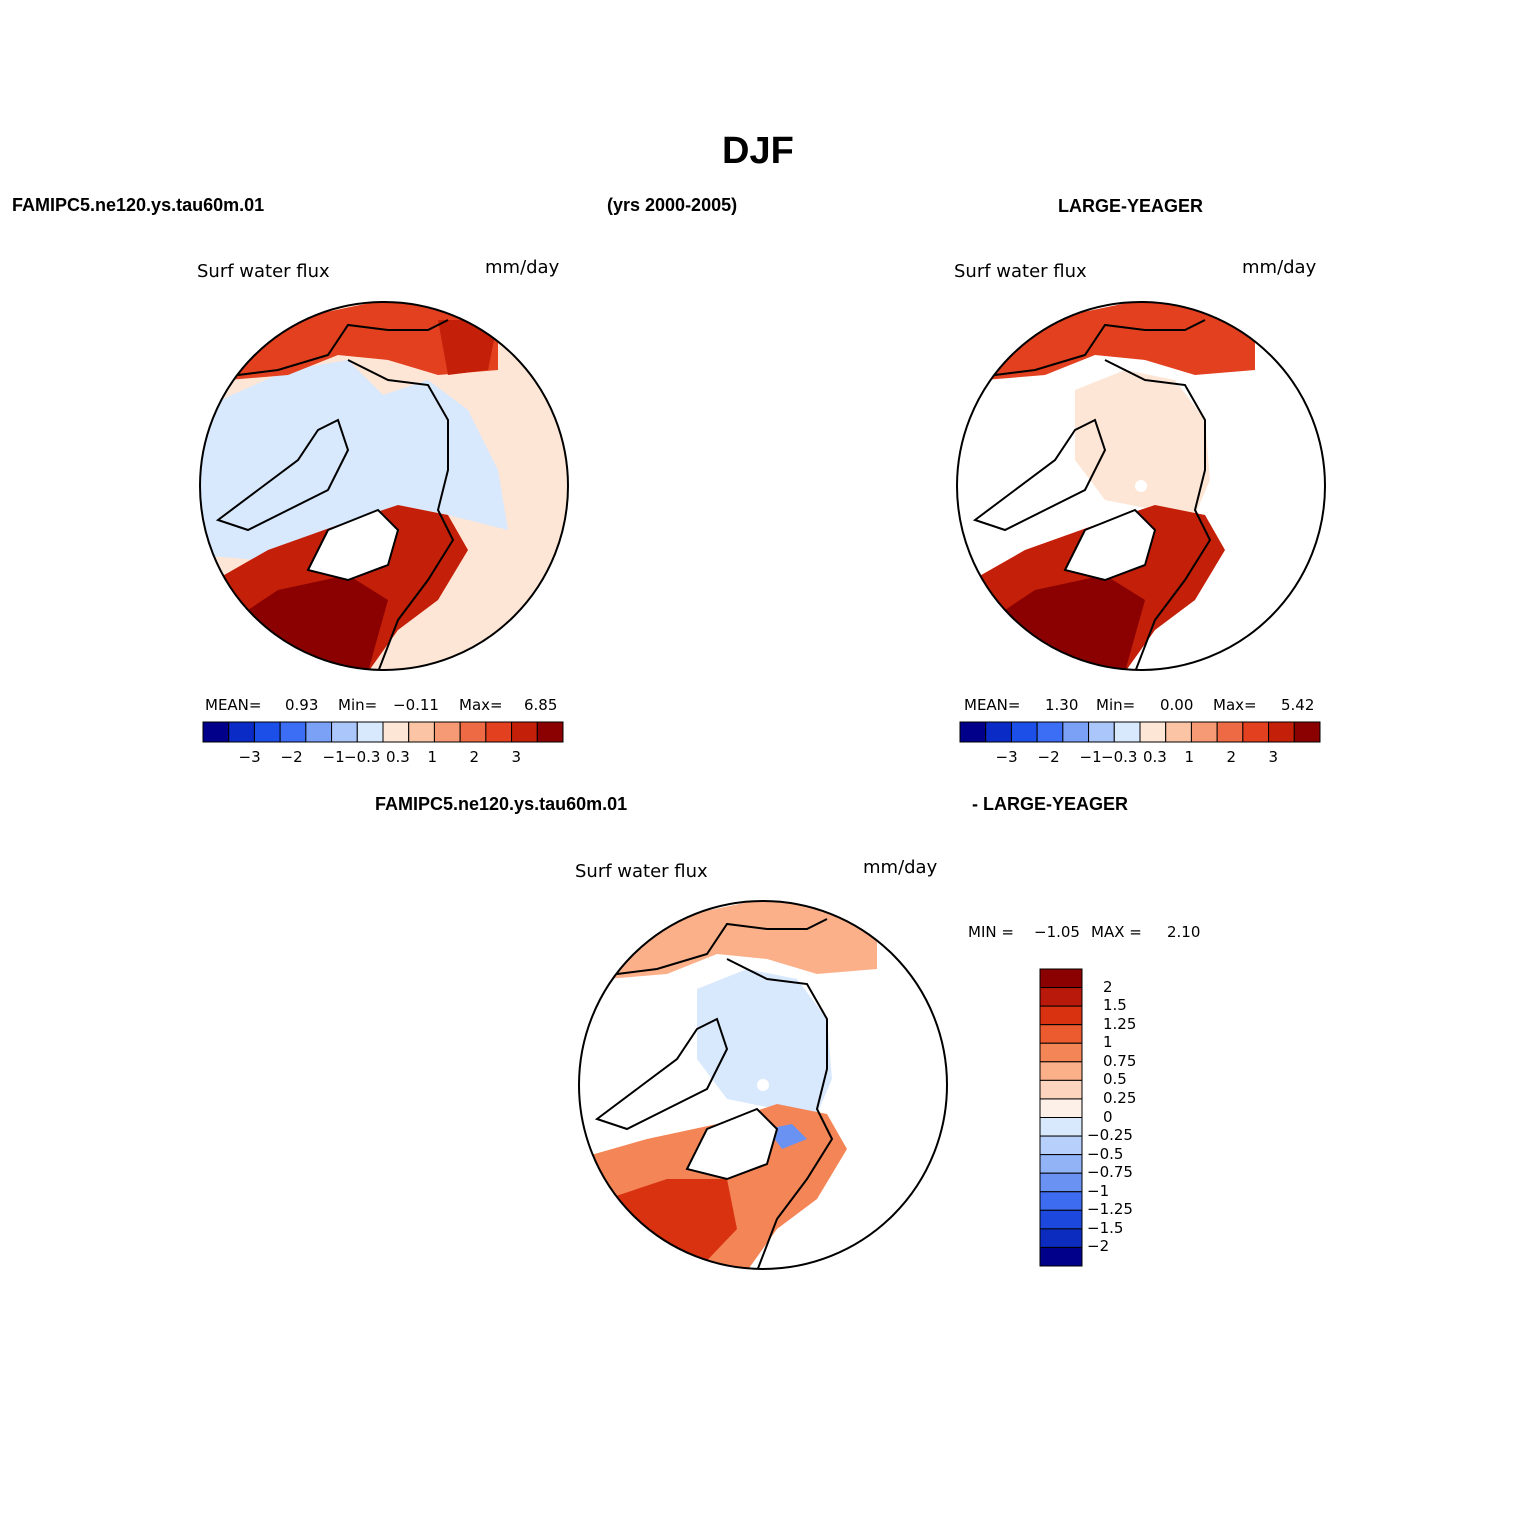 This screenshot has height=1525, width=1525. What do you see at coordinates (1115, 1079) in the screenshot?
I see `colorbar-tick-label: 0.5` at bounding box center [1115, 1079].